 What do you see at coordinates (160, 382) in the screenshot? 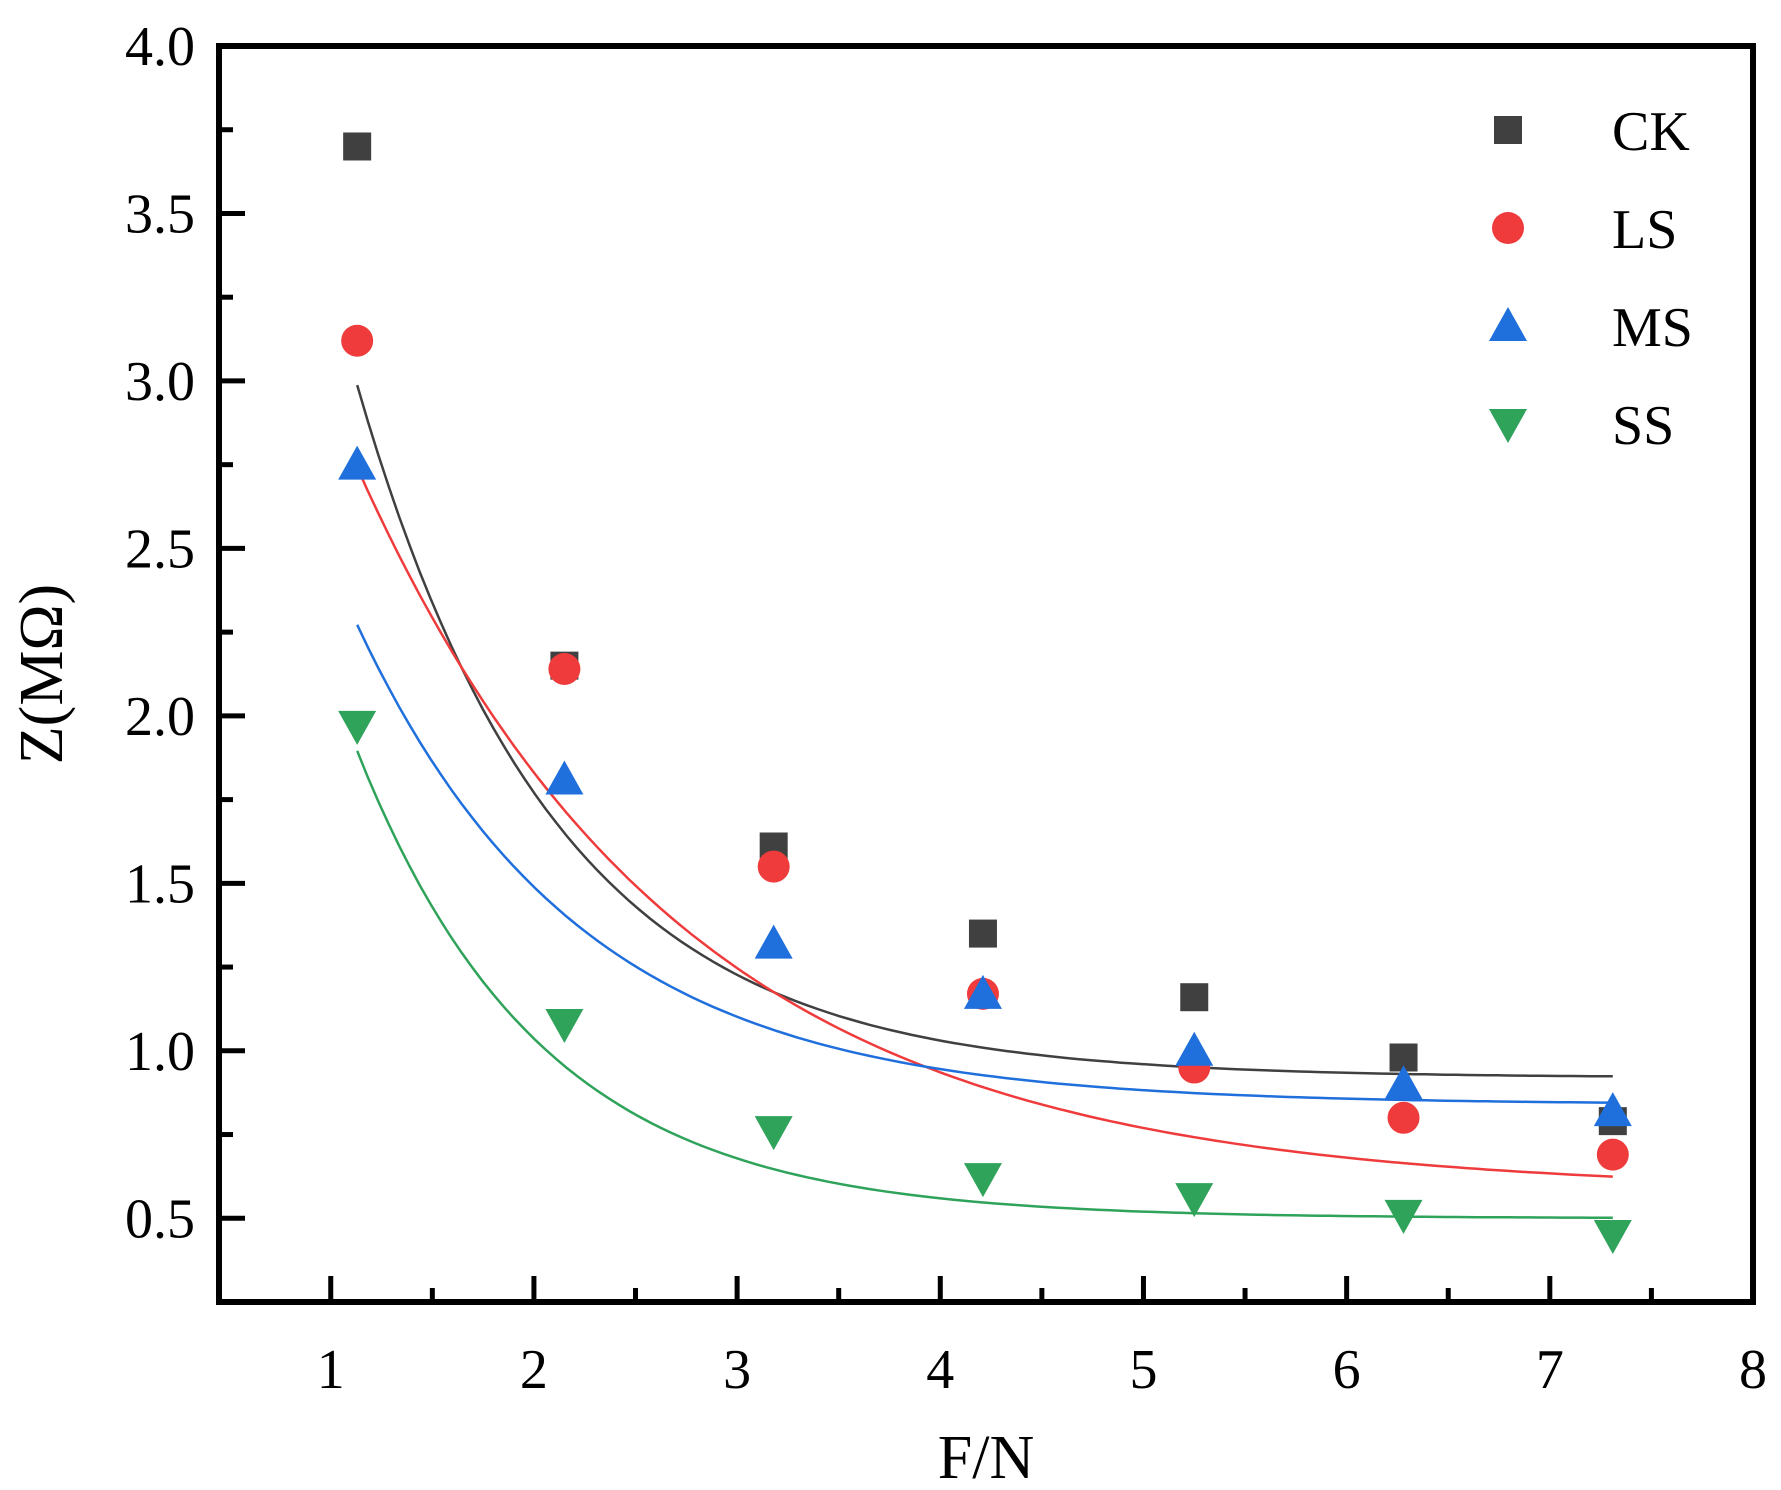
I see `y-tick-label: 3.0` at bounding box center [160, 382].